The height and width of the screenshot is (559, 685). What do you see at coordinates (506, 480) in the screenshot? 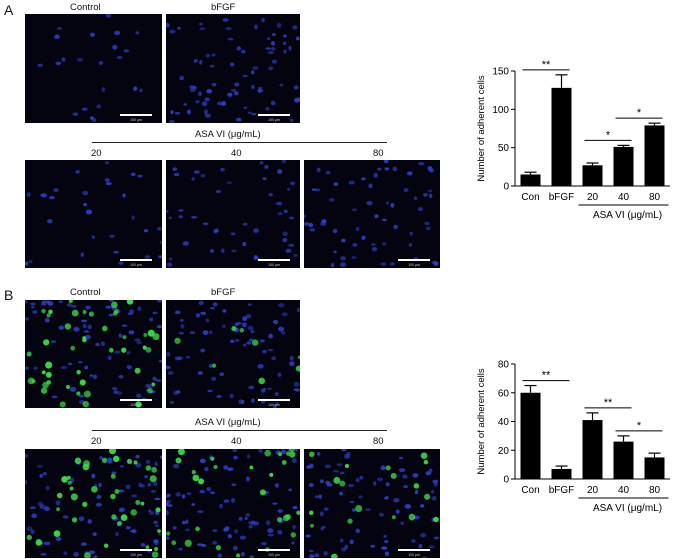
I see `y-tick-label: 0` at bounding box center [506, 480].